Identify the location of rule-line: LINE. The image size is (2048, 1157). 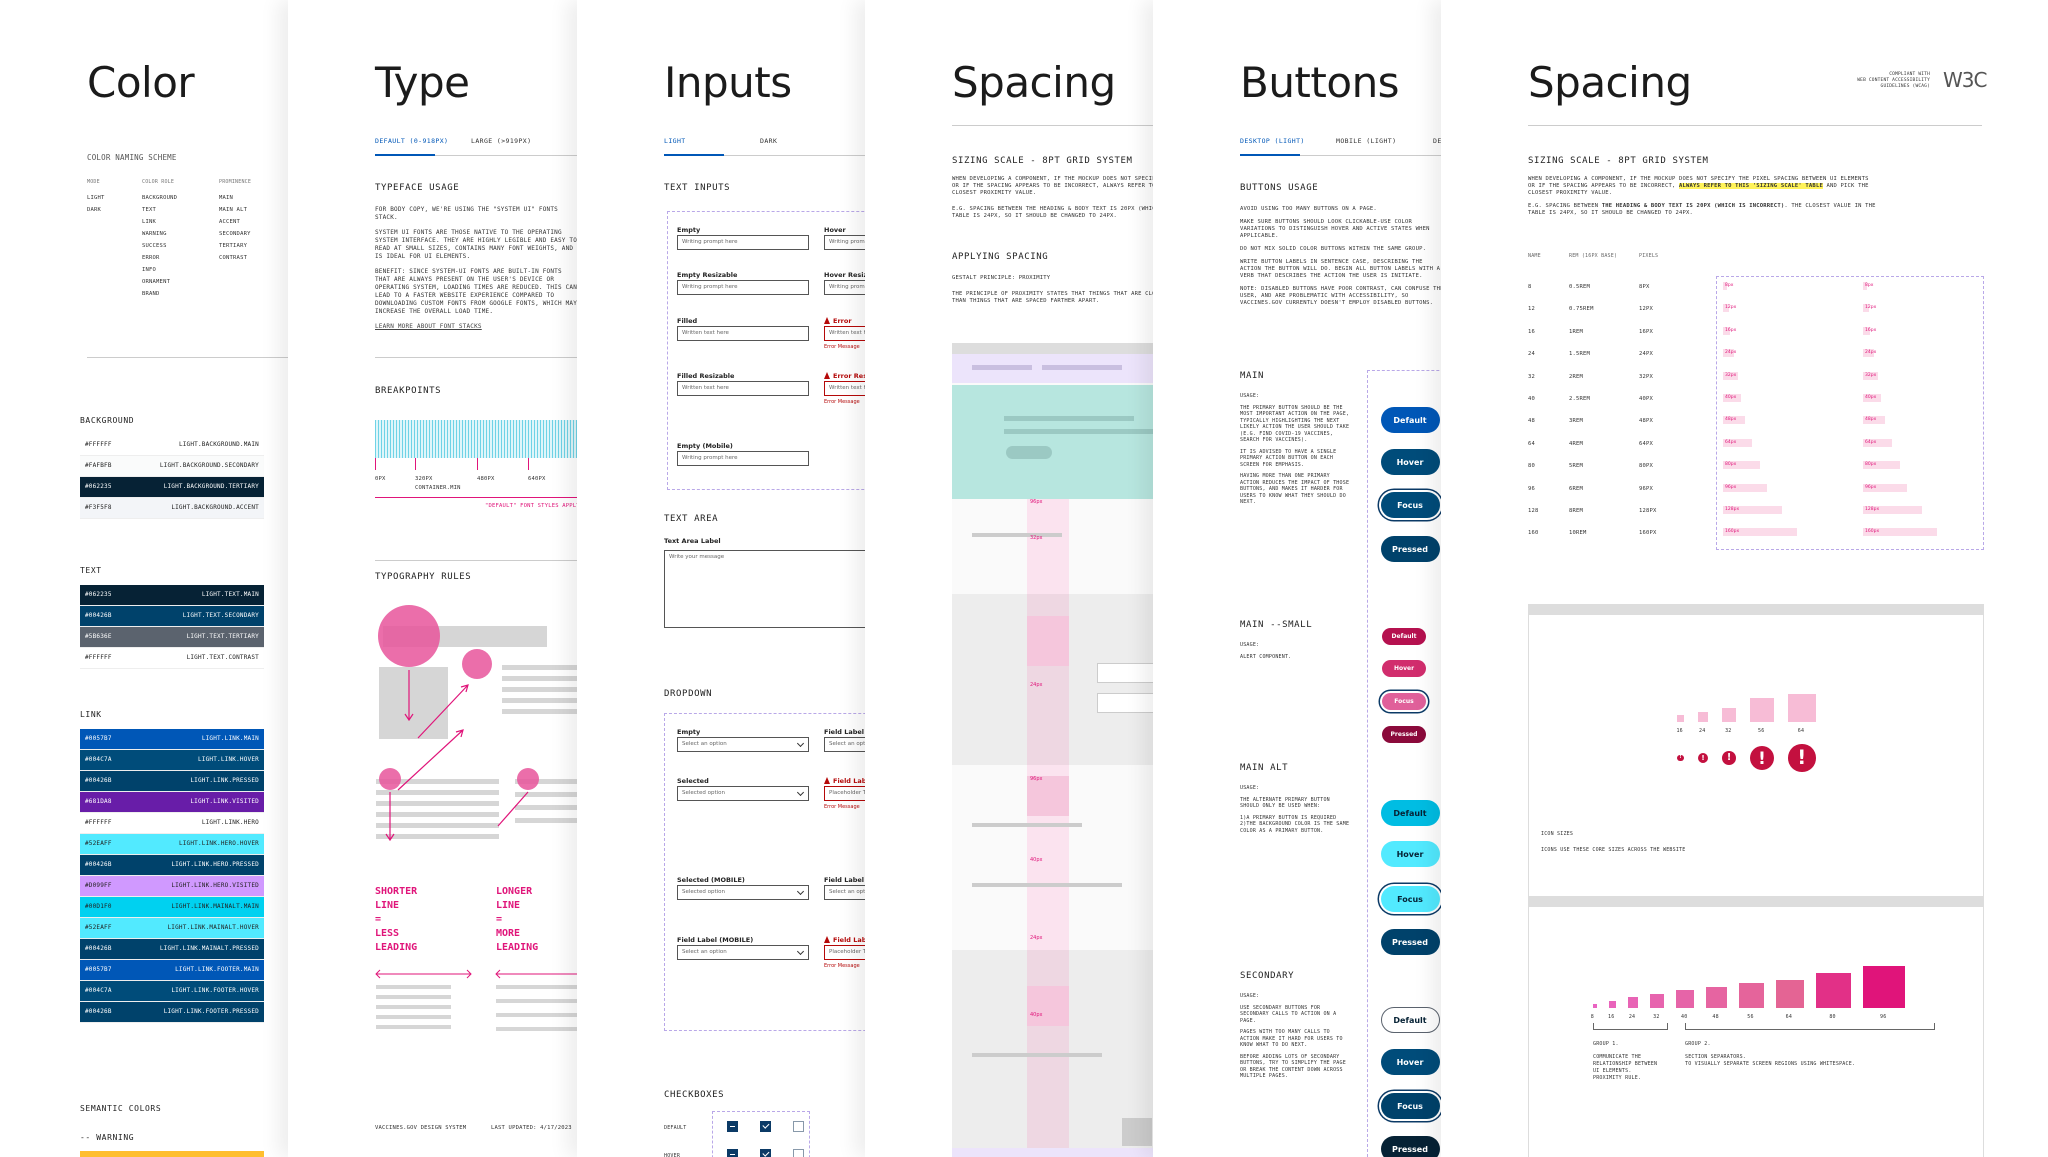
(508, 905).